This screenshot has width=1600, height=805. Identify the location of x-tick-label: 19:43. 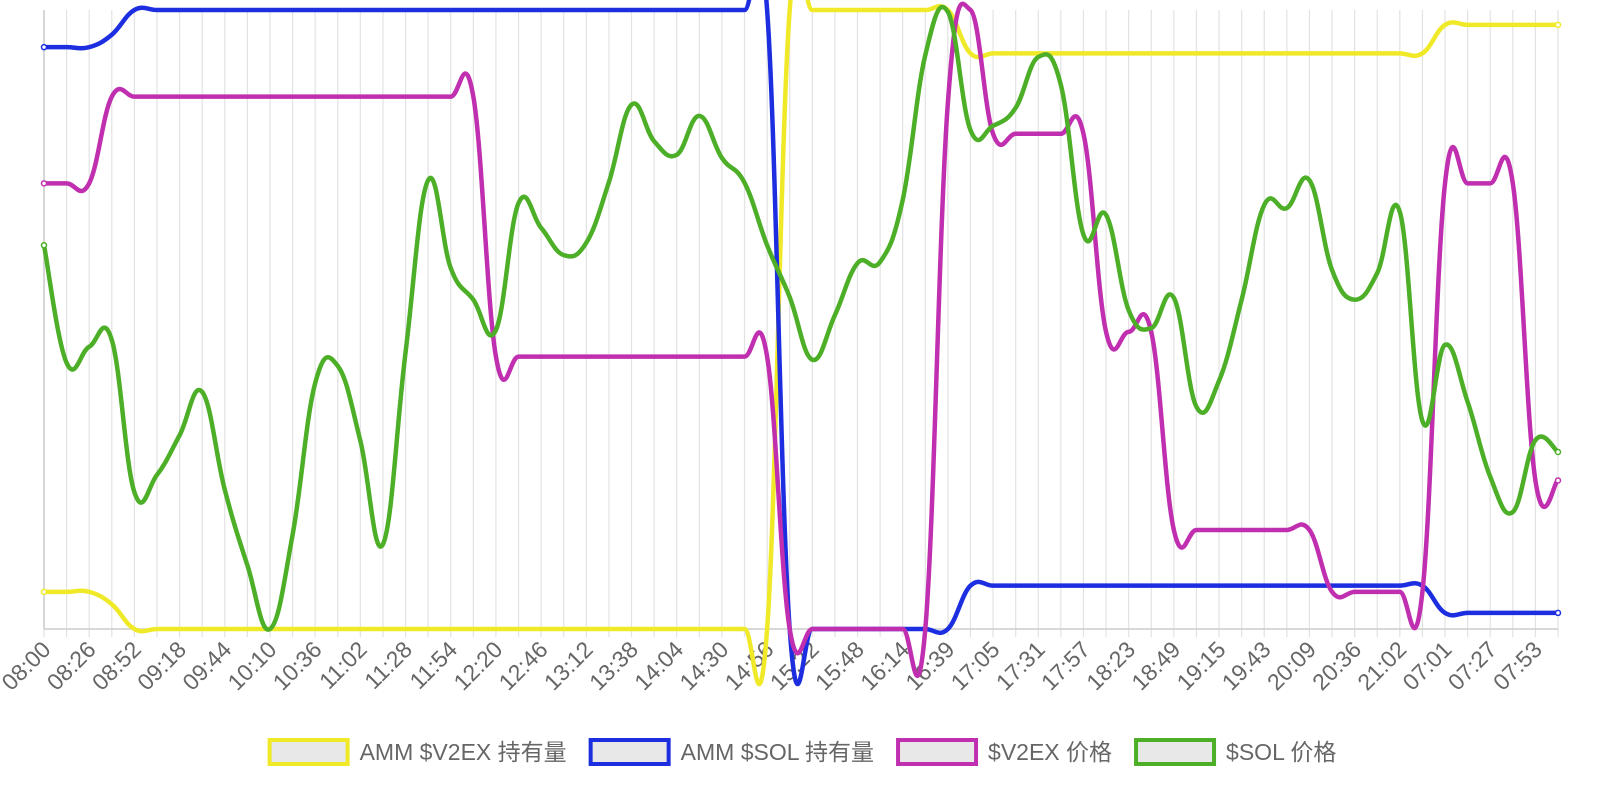
(1246, 665).